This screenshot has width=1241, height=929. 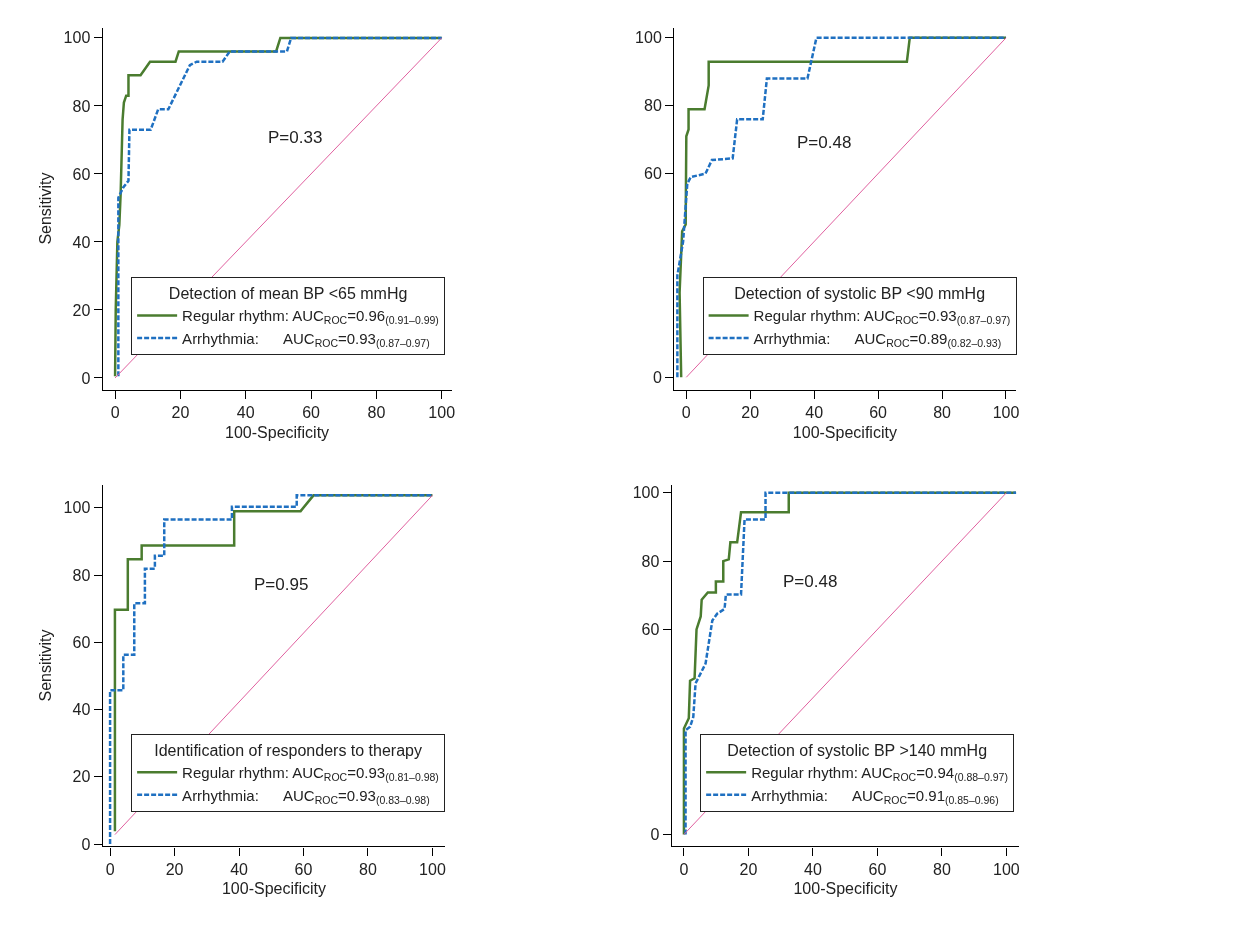 I want to click on legend-label: Regular rhythm: AUC$_{ROC}$=0.96$_{(0.91–0.99)}$, so click(x=310, y=317).